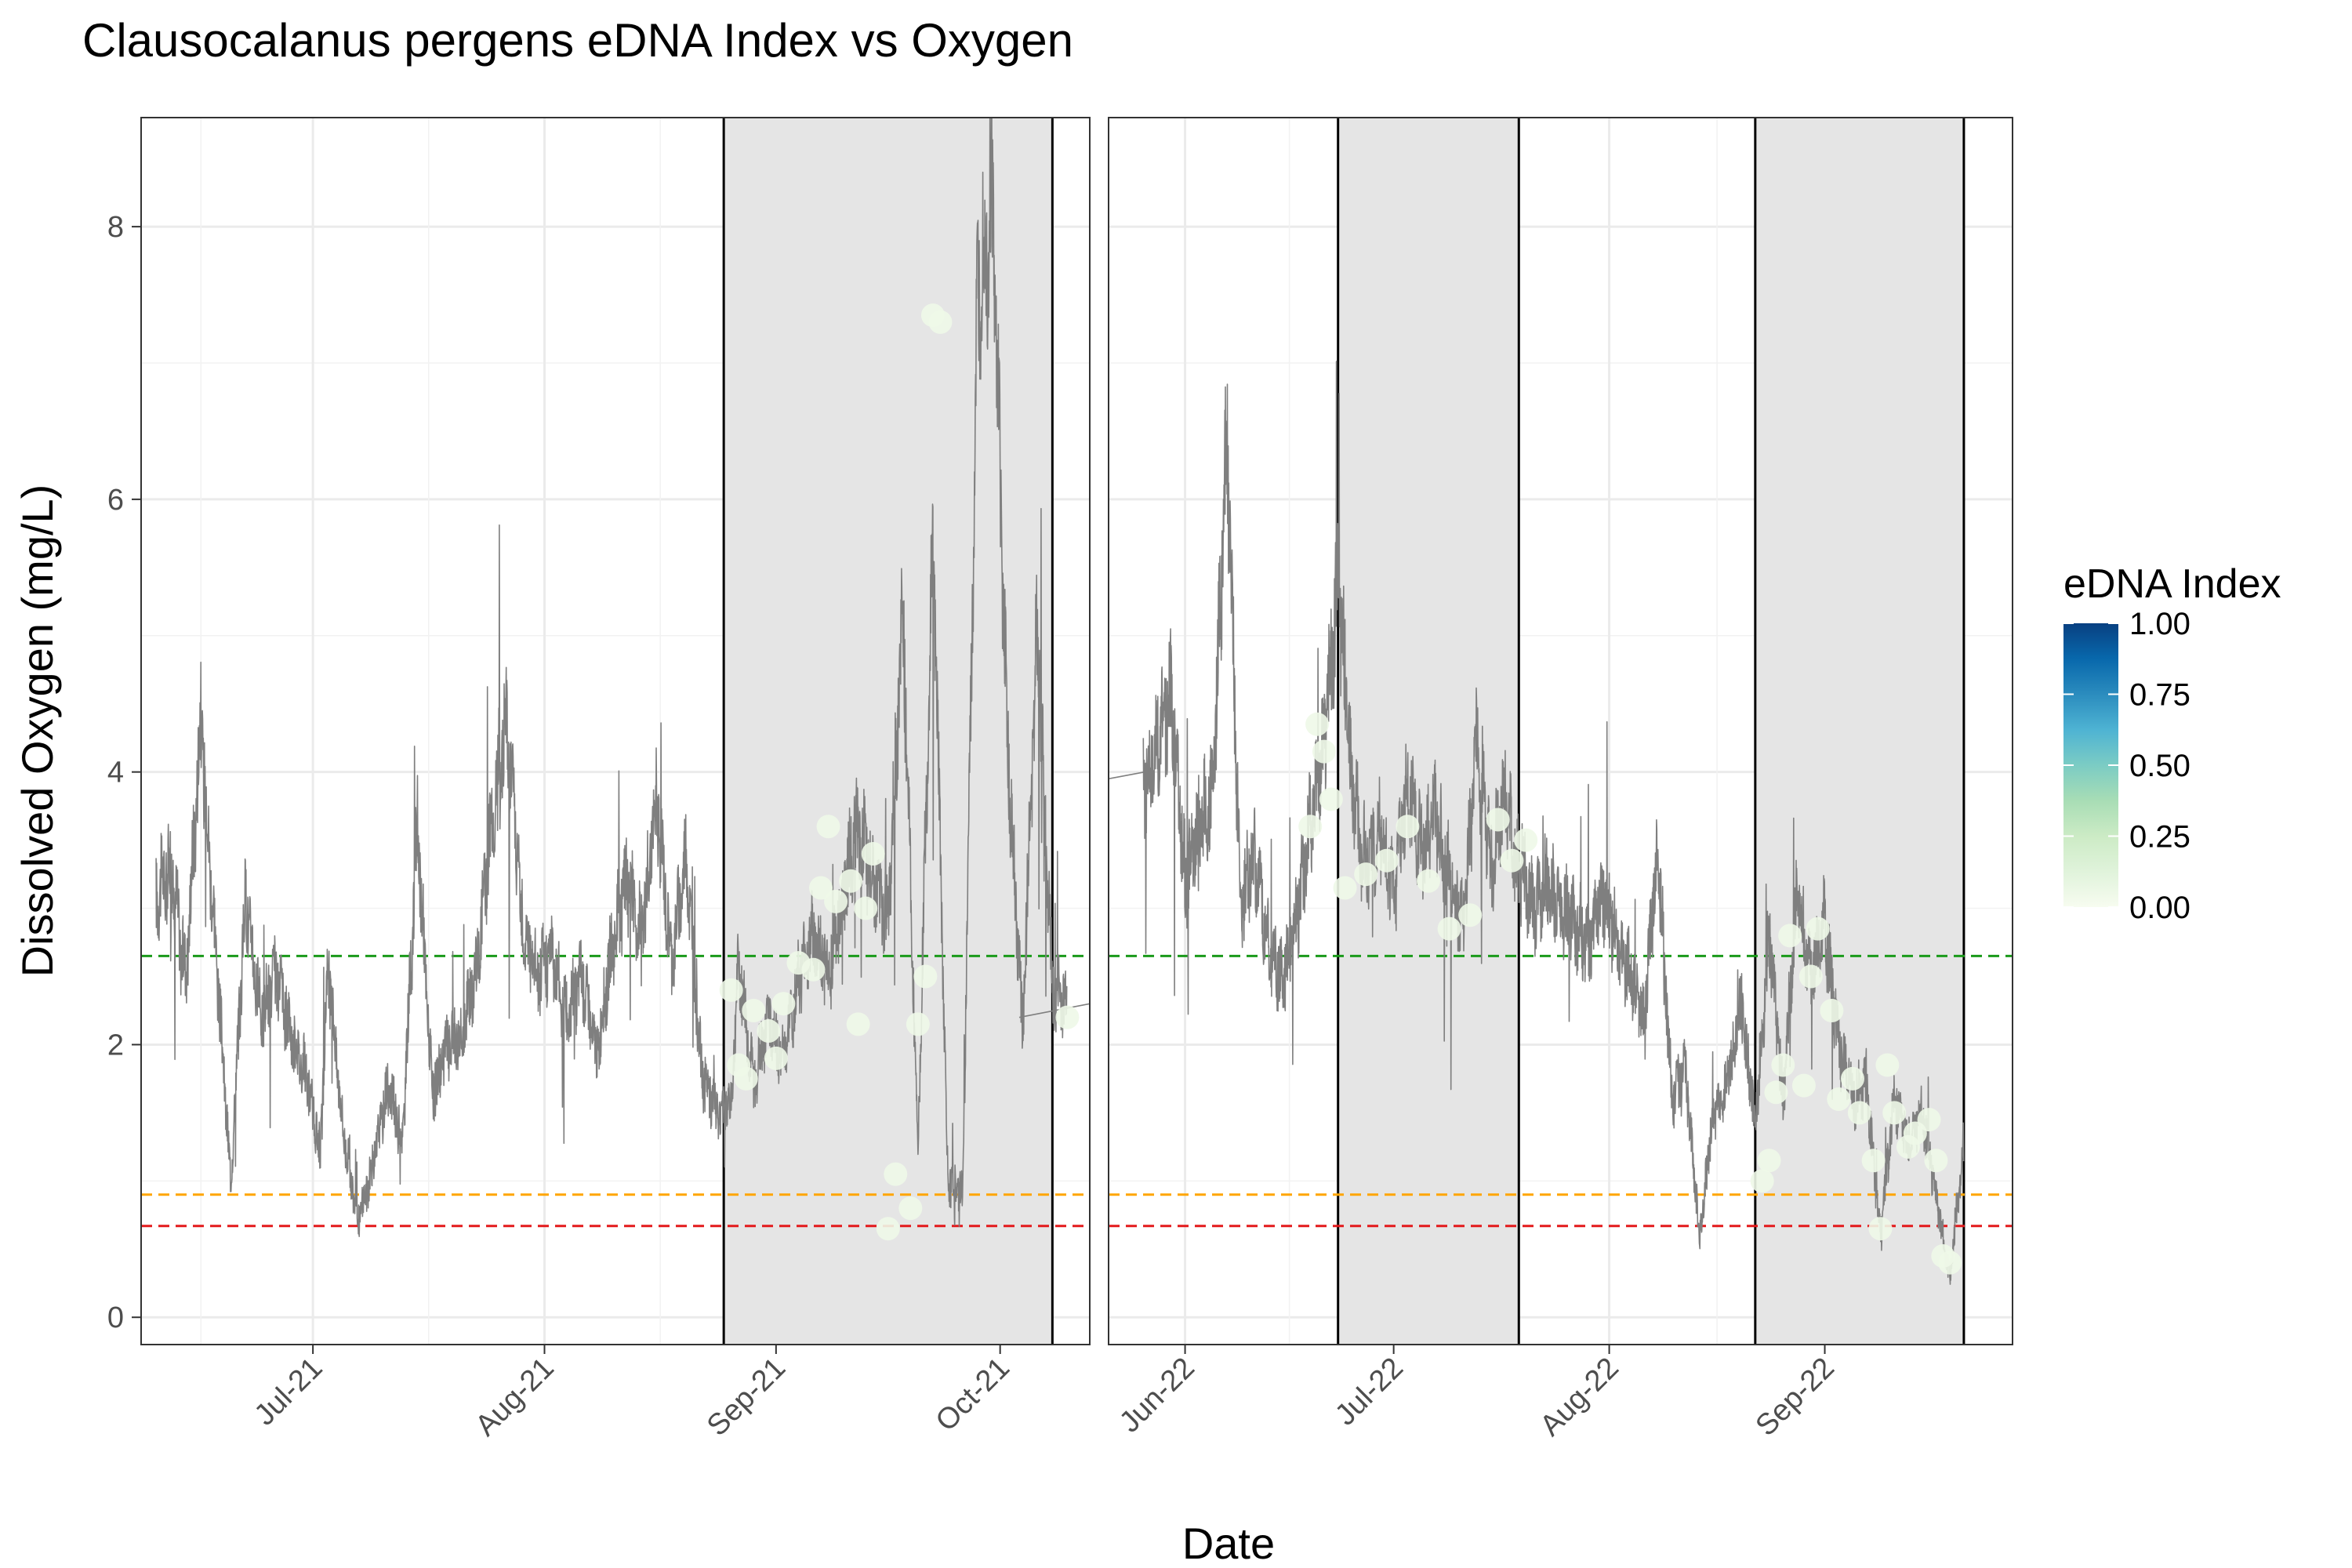  Describe the element at coordinates (2172, 584) in the screenshot. I see `legend-title: eDNA Index` at that location.